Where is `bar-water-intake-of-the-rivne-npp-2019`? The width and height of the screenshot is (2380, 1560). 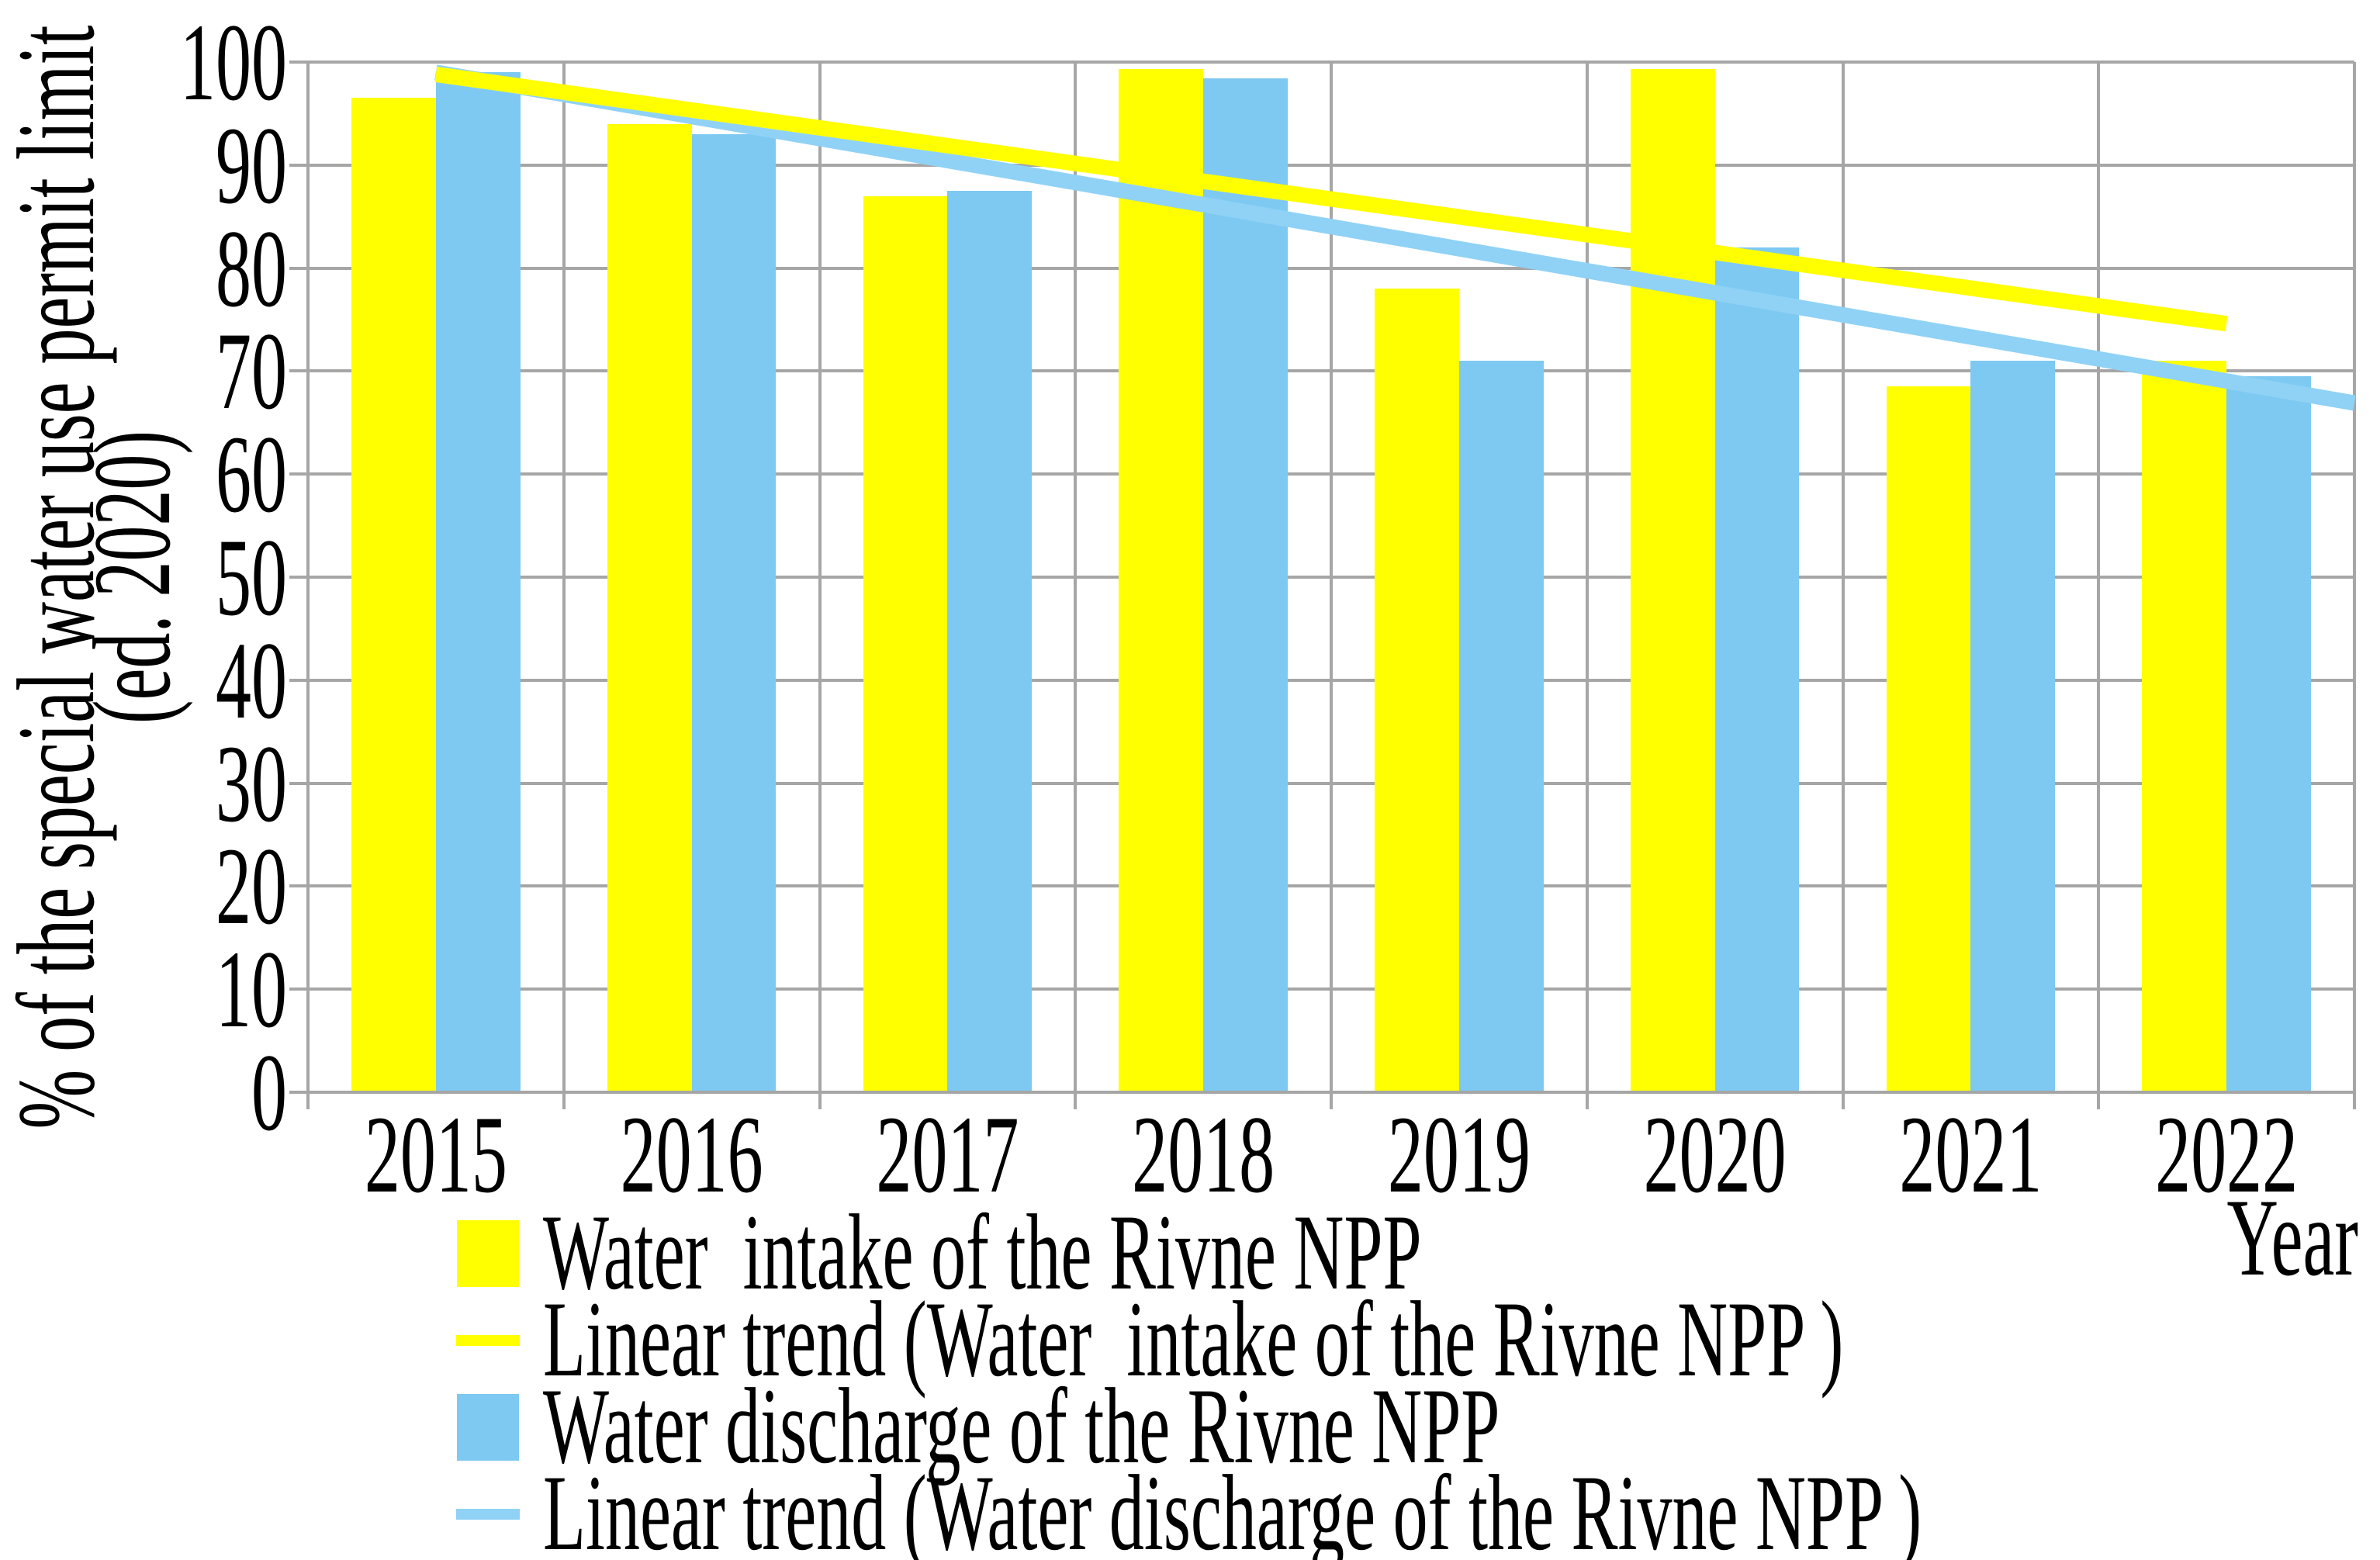
bar-water-intake-of-the-rivne-npp-2019 is located at coordinates (1417, 691).